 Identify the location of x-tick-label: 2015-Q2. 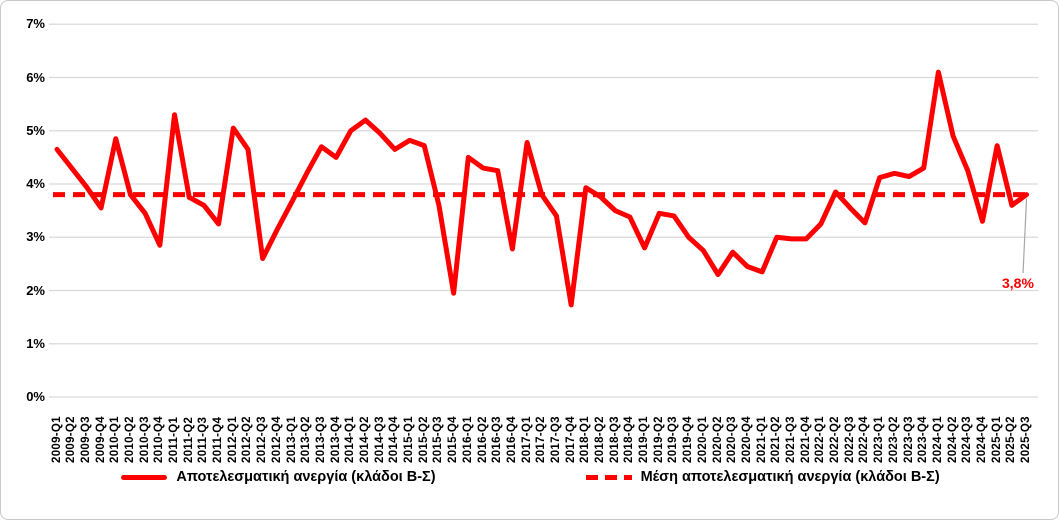
(423, 439).